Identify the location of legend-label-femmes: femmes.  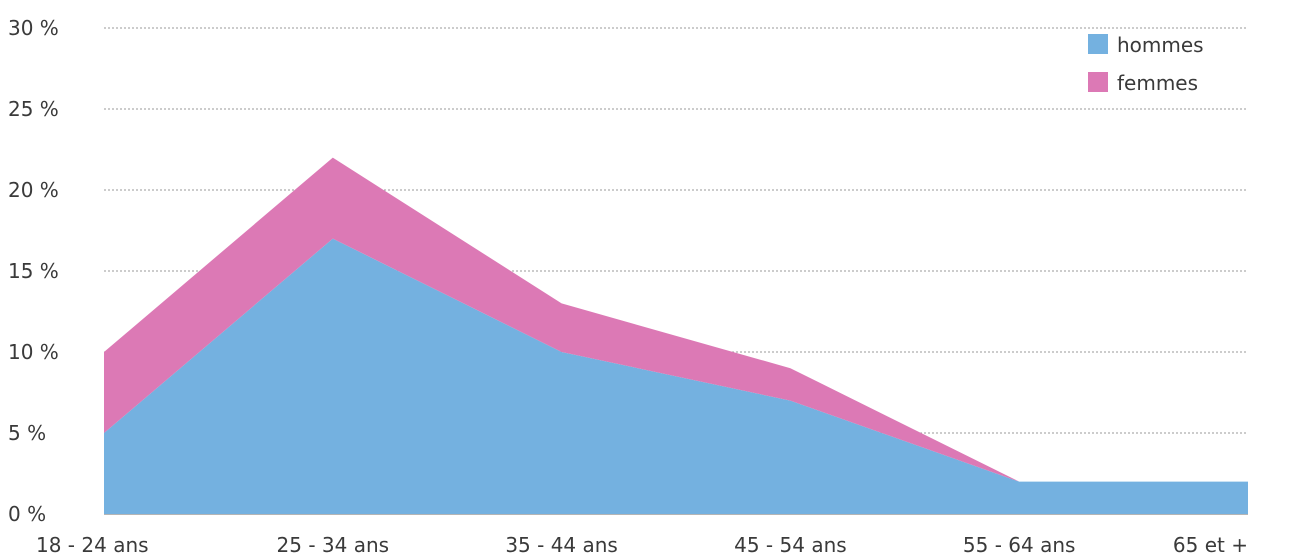
(1157, 83).